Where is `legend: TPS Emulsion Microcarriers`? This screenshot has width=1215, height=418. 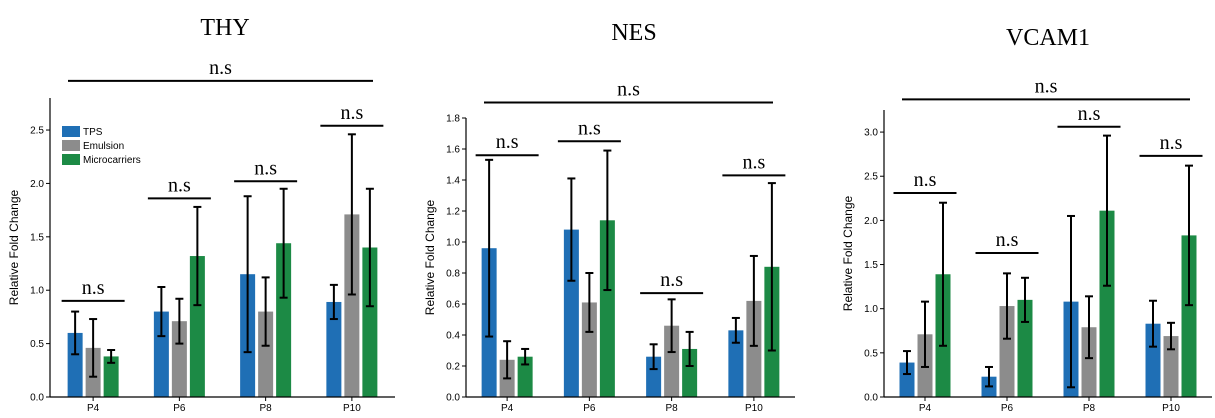
legend: TPS Emulsion Microcarriers is located at coordinates (101, 146).